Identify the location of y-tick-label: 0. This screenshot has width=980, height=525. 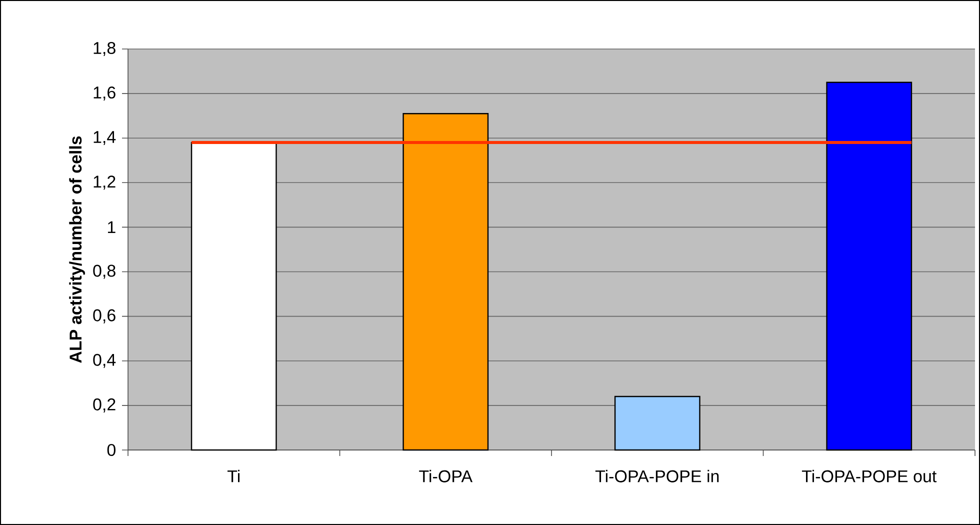
(111, 450).